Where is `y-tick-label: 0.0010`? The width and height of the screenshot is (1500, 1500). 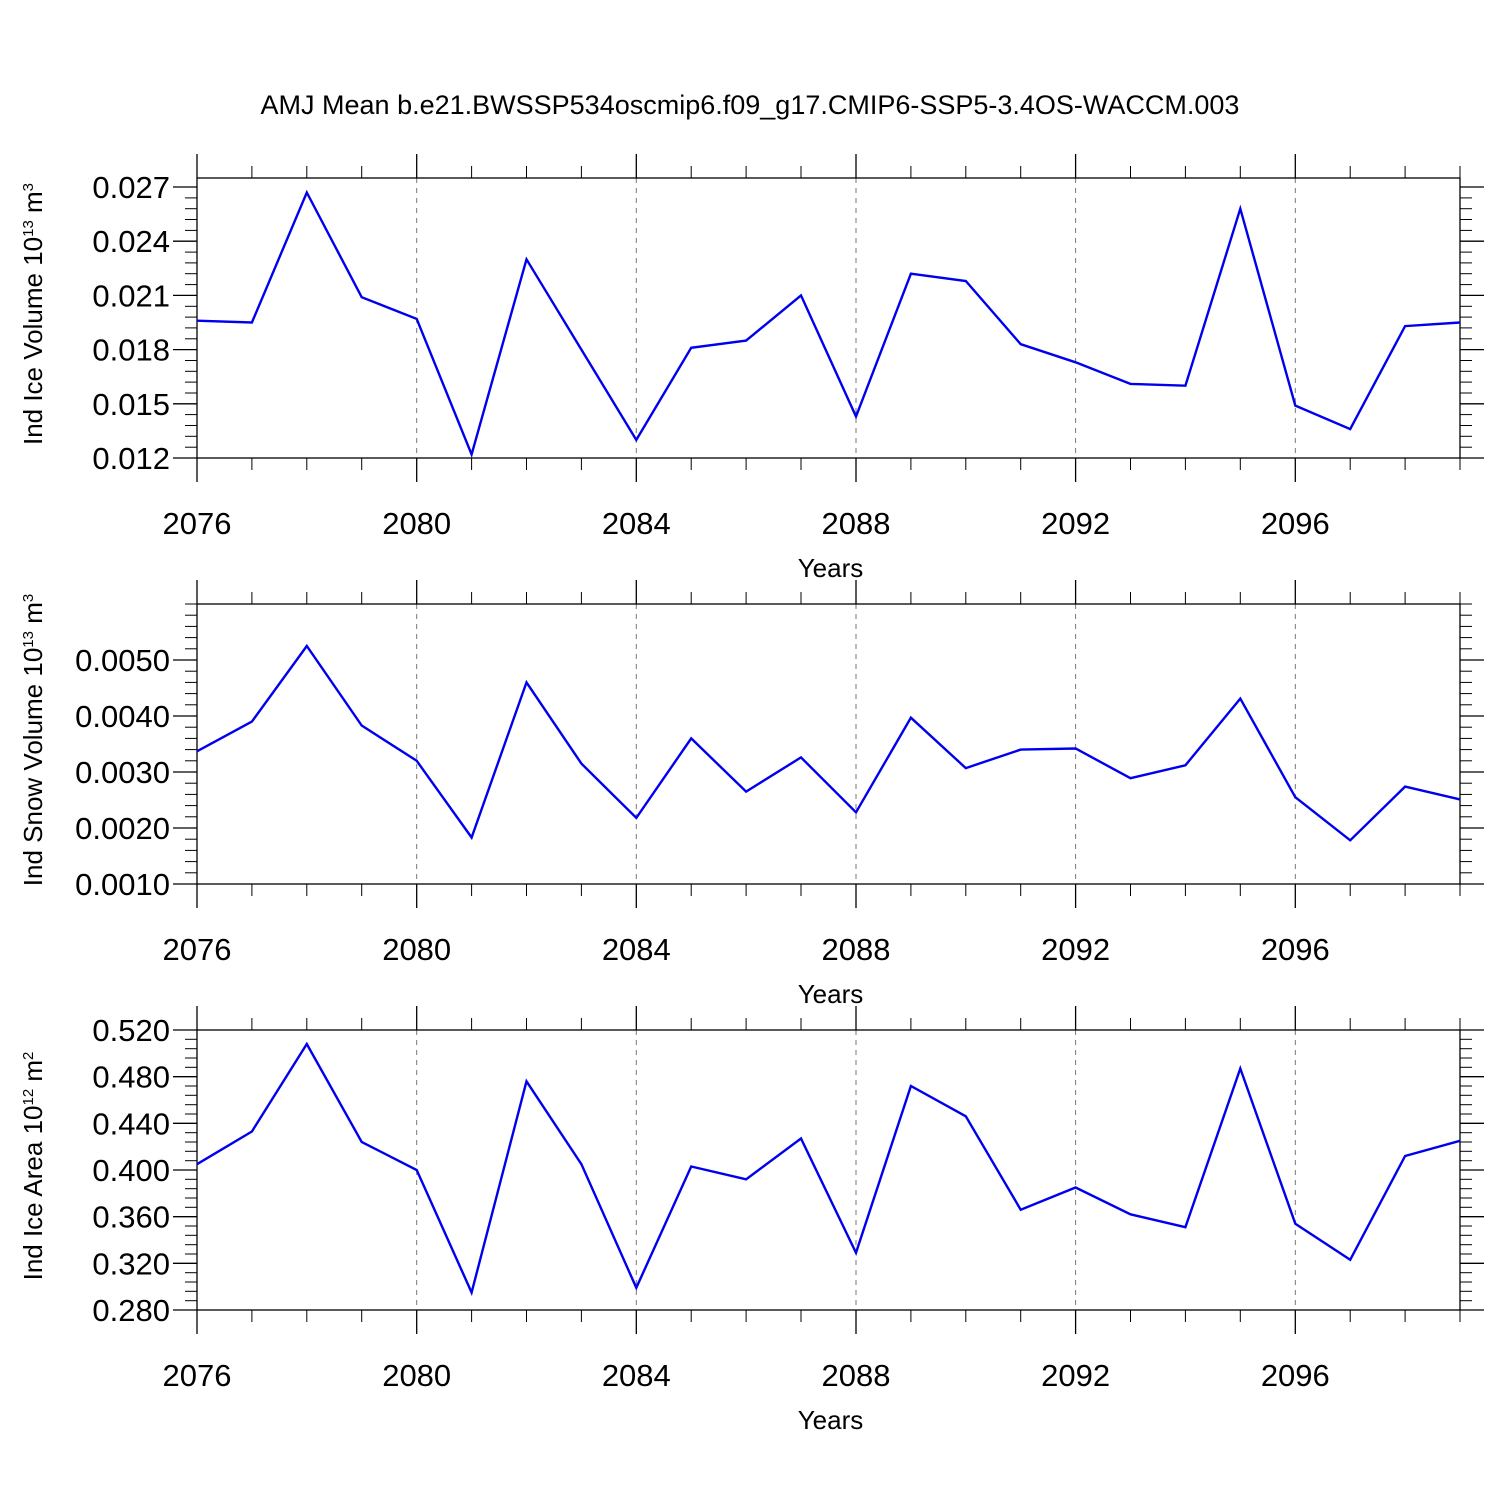
y-tick-label: 0.0010 is located at coordinates (122, 884).